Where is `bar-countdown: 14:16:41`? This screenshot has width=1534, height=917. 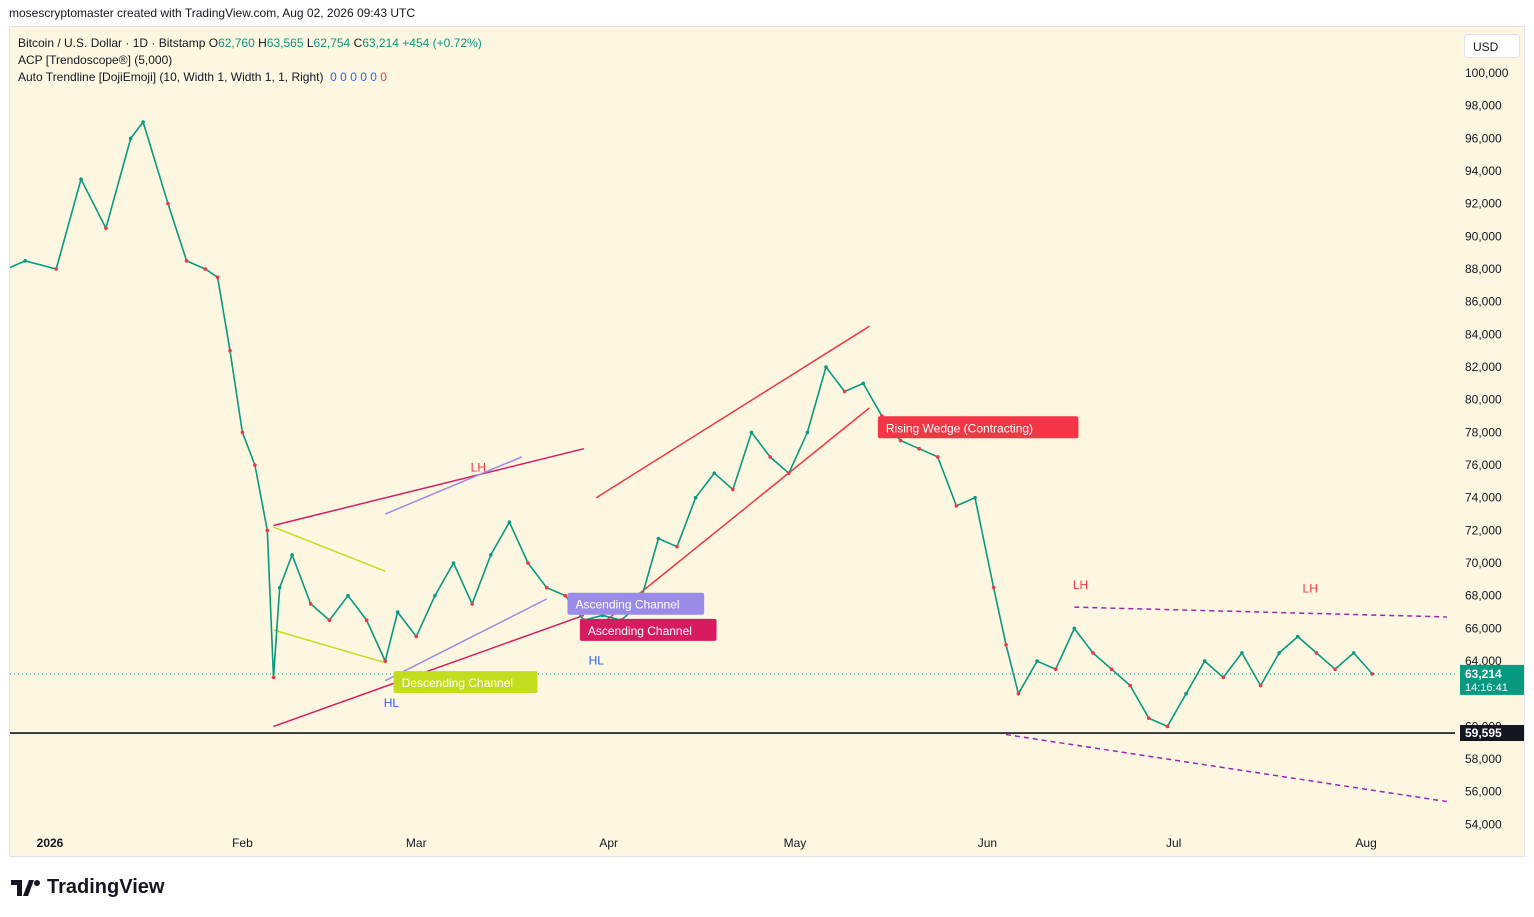 bar-countdown: 14:16:41 is located at coordinates (1486, 688).